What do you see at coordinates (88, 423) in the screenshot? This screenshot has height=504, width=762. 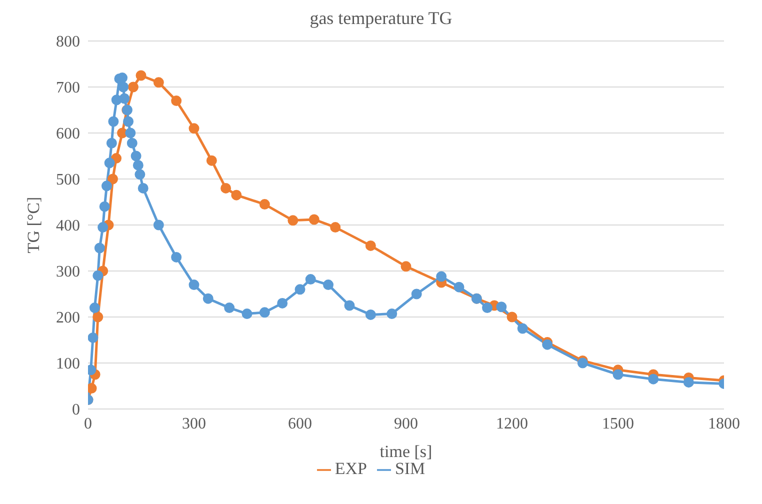 I see `x-tick-label: 0` at bounding box center [88, 423].